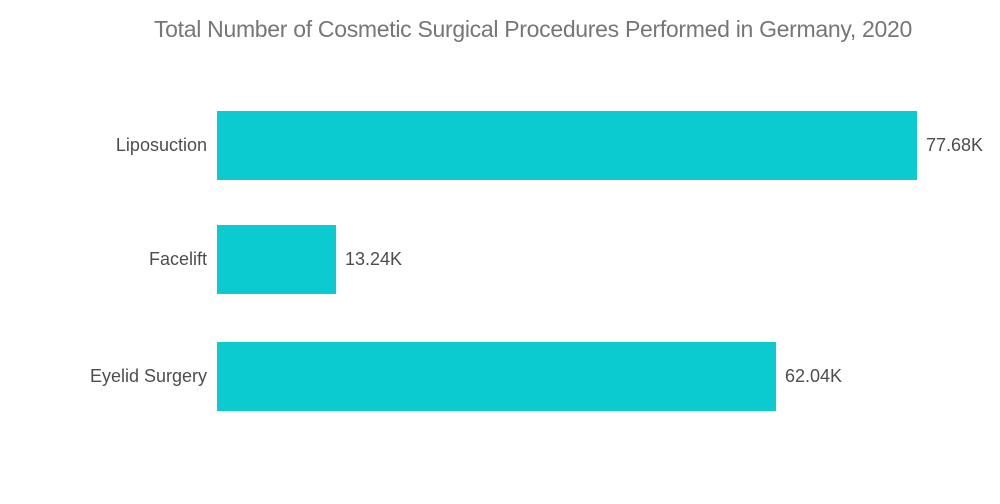 The width and height of the screenshot is (1000, 504). Describe the element at coordinates (955, 145) in the screenshot. I see `value-label-liposuction: 77.68K` at that location.